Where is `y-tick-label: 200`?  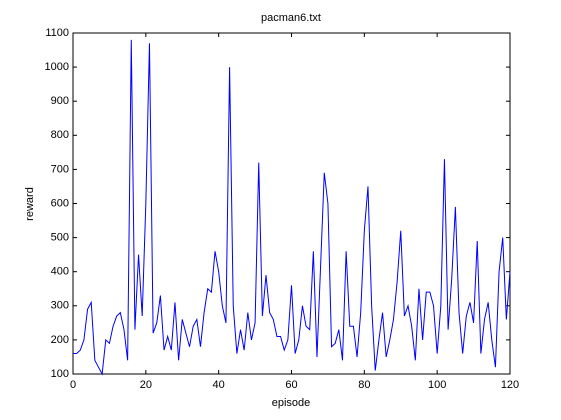 y-tick-label: 200 is located at coordinates (60, 340).